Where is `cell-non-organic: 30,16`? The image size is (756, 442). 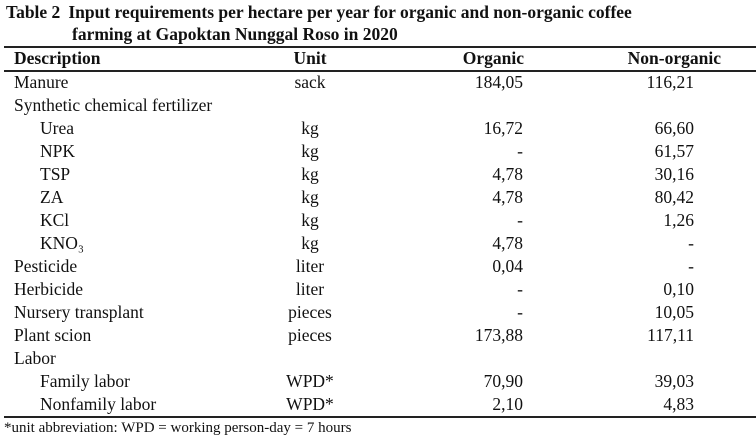 cell-non-organic: 30,16 is located at coordinates (674, 174).